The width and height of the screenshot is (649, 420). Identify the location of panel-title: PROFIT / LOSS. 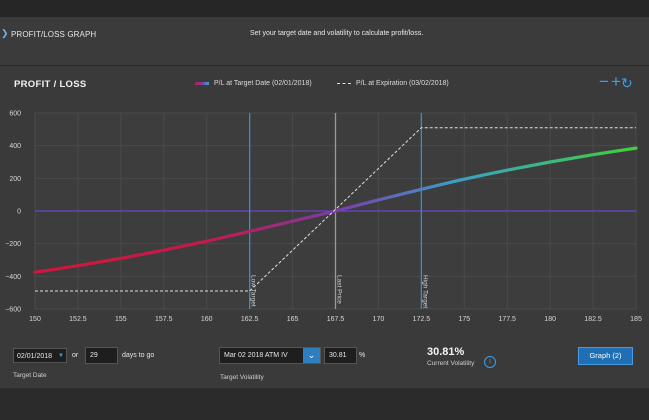
(50, 84).